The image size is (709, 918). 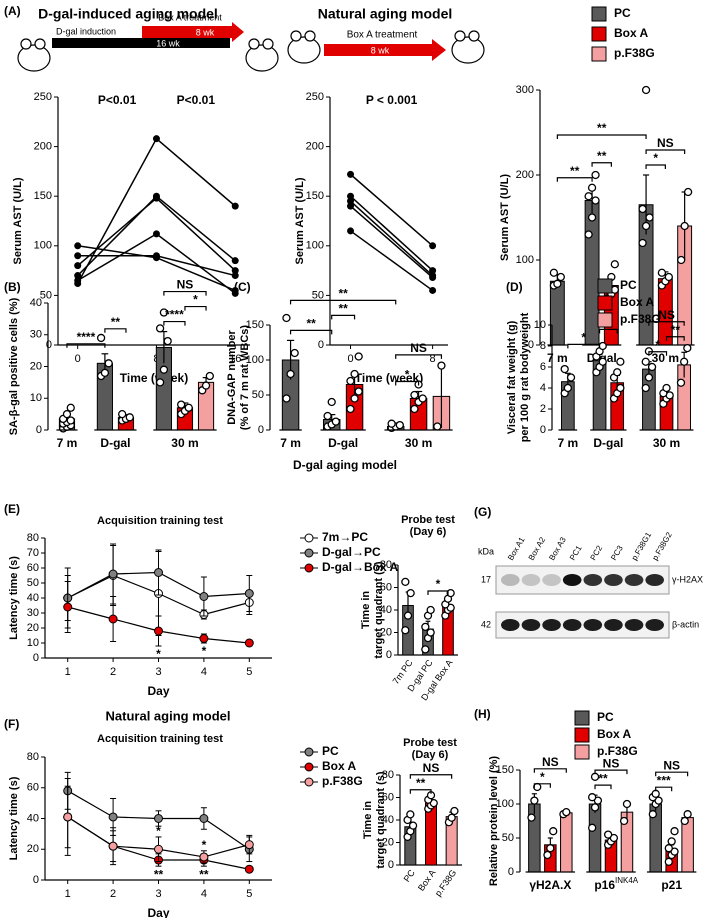 What do you see at coordinates (428, 520) in the screenshot?
I see `chart-title: Probe test` at bounding box center [428, 520].